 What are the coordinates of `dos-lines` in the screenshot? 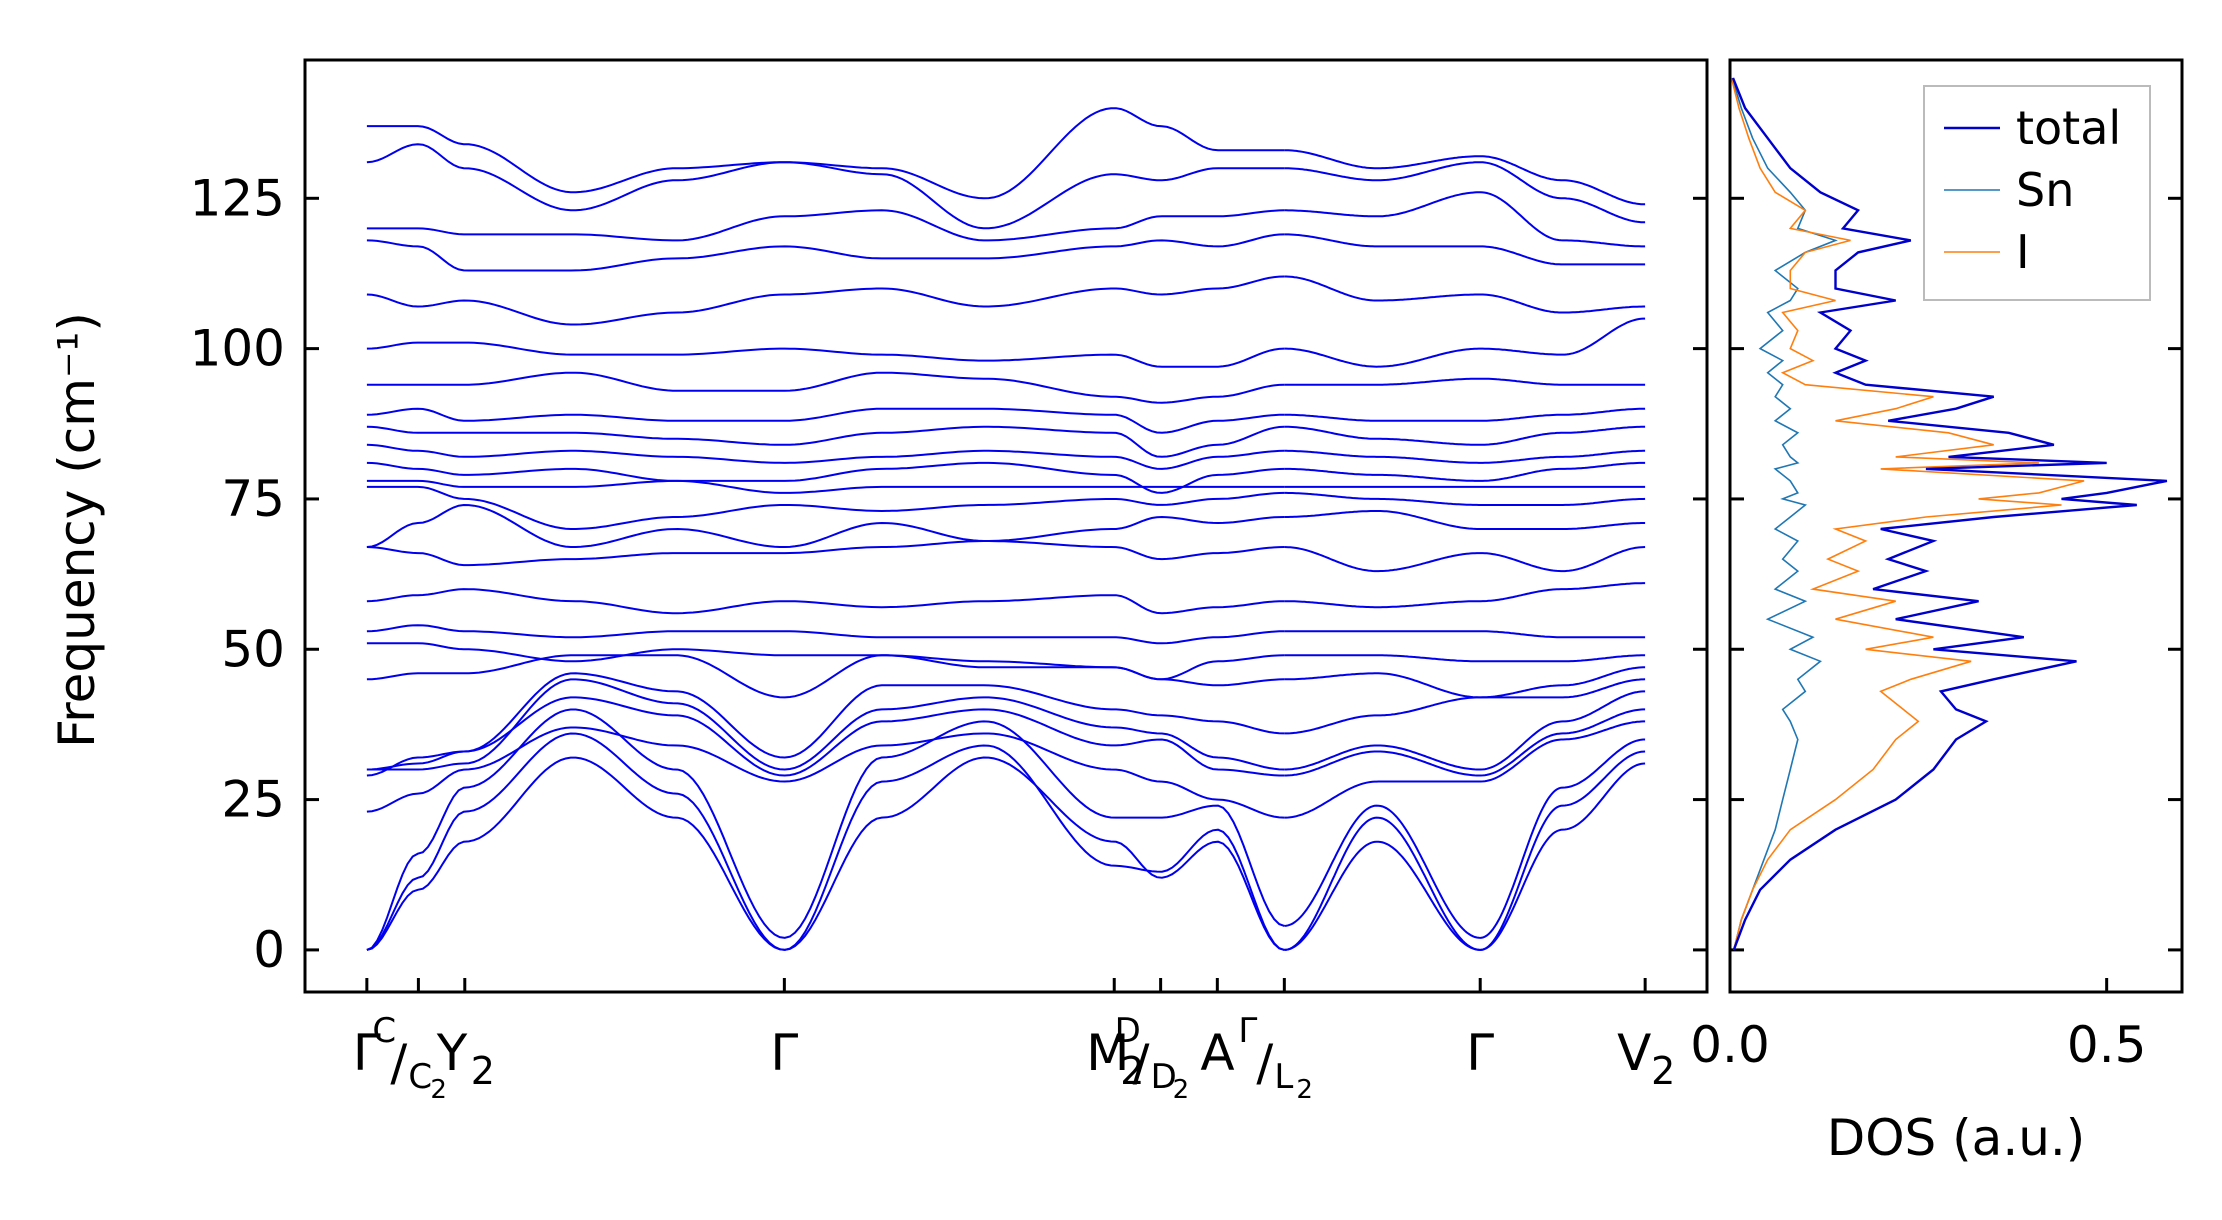 It's located at (1949, 514).